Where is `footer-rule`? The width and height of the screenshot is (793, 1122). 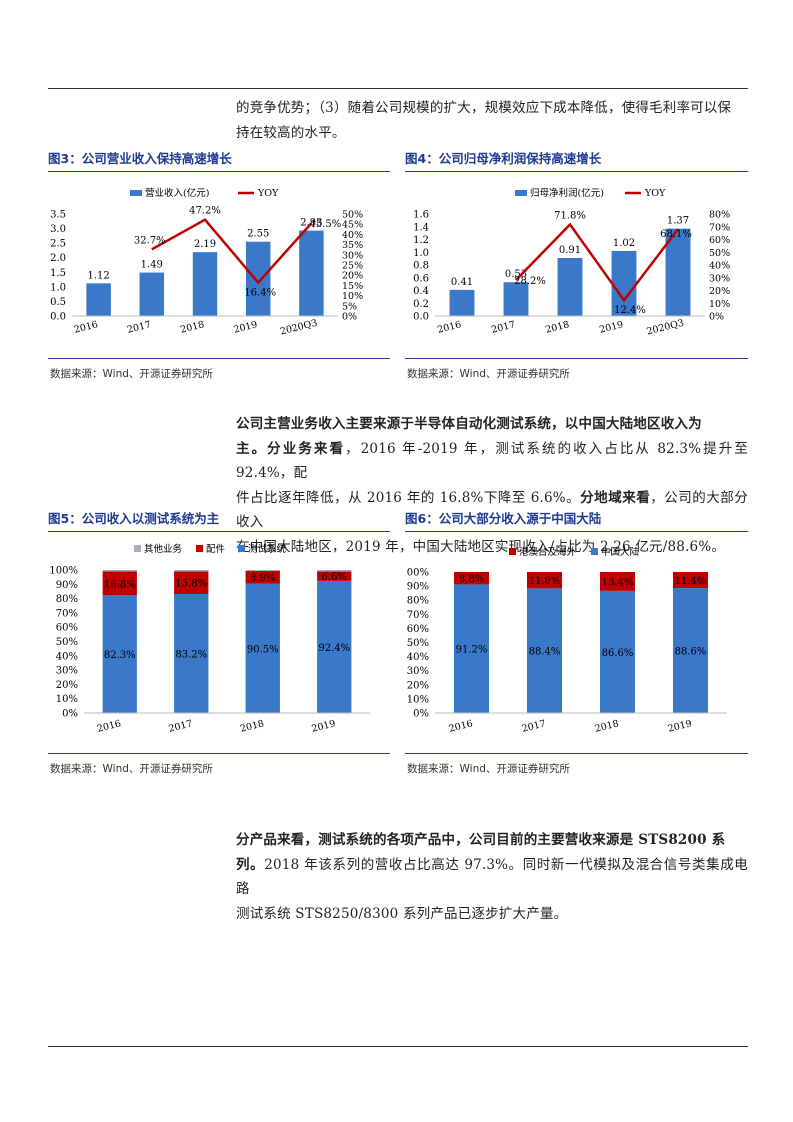 footer-rule is located at coordinates (398, 1046).